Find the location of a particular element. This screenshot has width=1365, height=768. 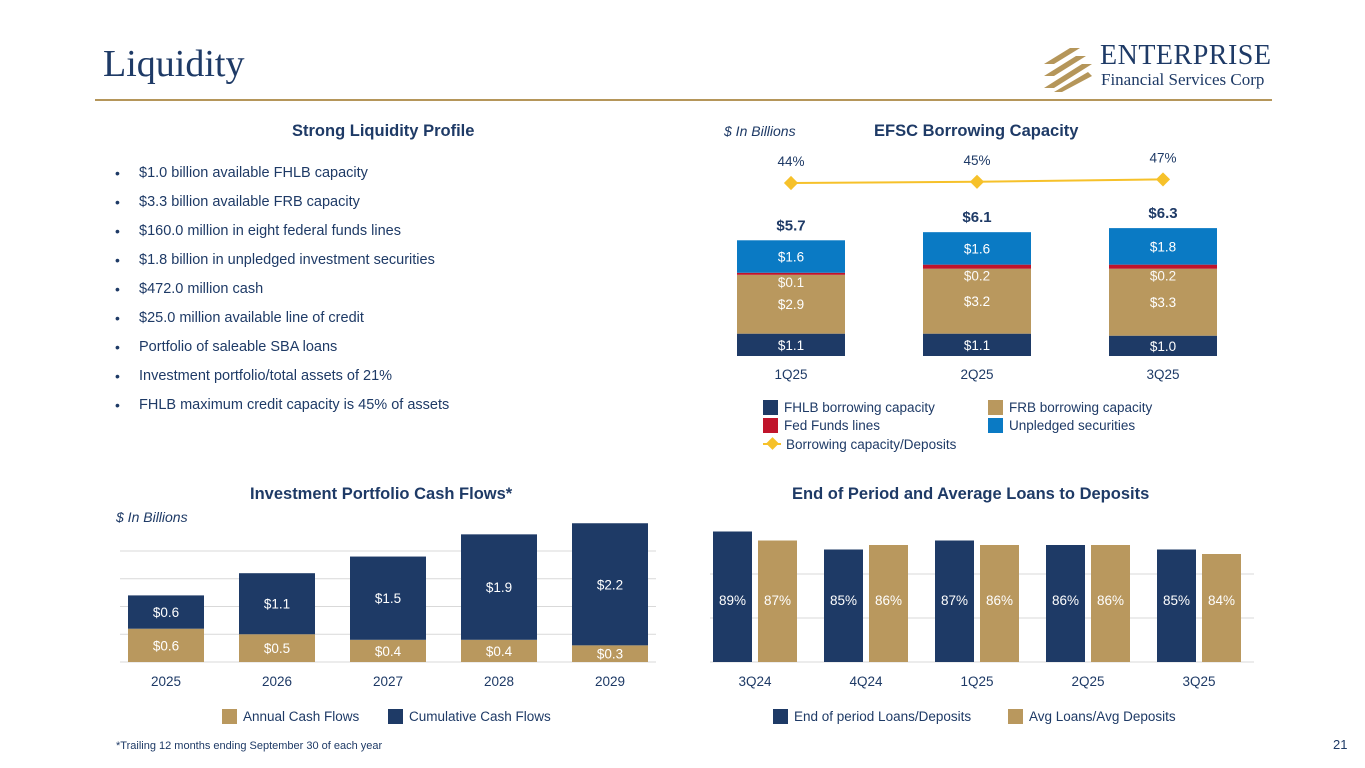

bar-value-label: $1.8 is located at coordinates (1163, 246).